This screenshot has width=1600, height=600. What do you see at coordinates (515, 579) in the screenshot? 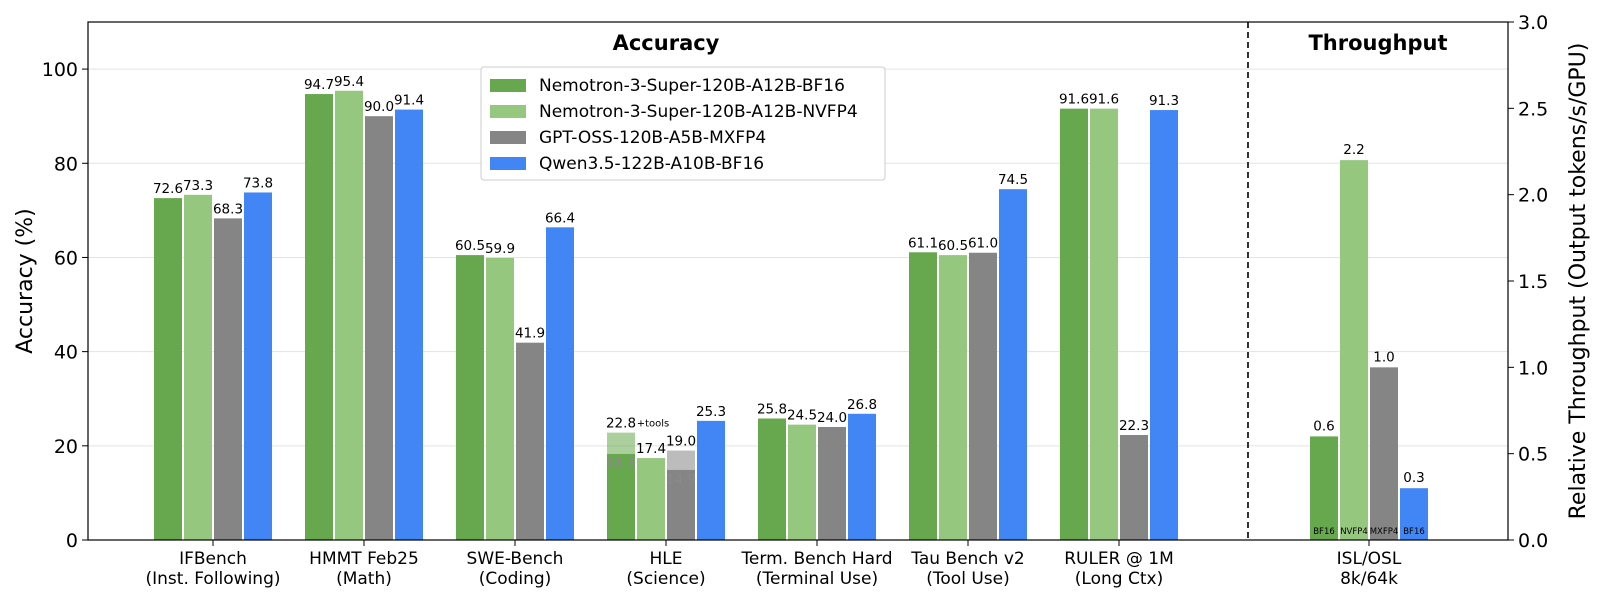
I see `x-category-sublabel: (Coding)` at bounding box center [515, 579].